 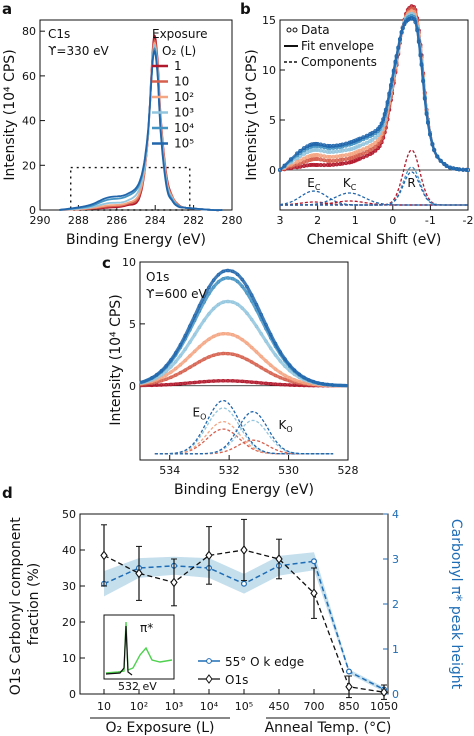 What do you see at coordinates (392, 220) in the screenshot?
I see `panel-b-xtick-label: 0` at bounding box center [392, 220].